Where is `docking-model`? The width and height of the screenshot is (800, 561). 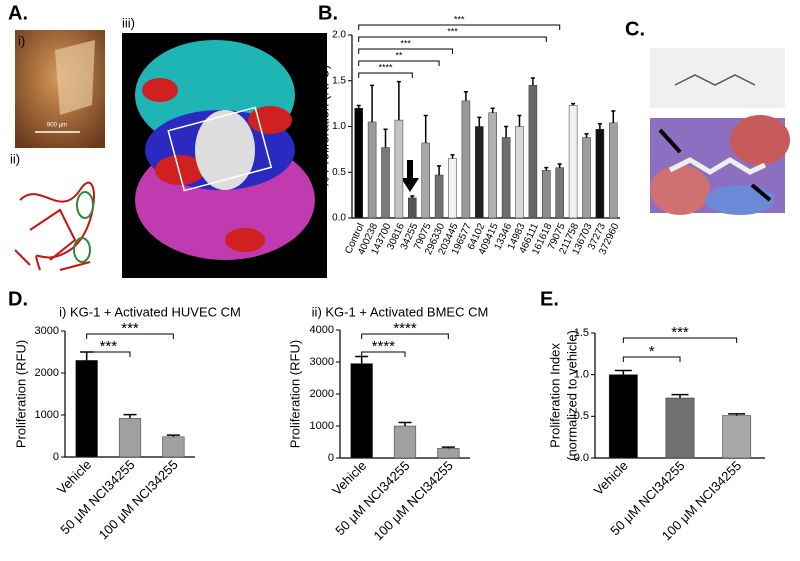
docking-model is located at coordinates (720, 165).